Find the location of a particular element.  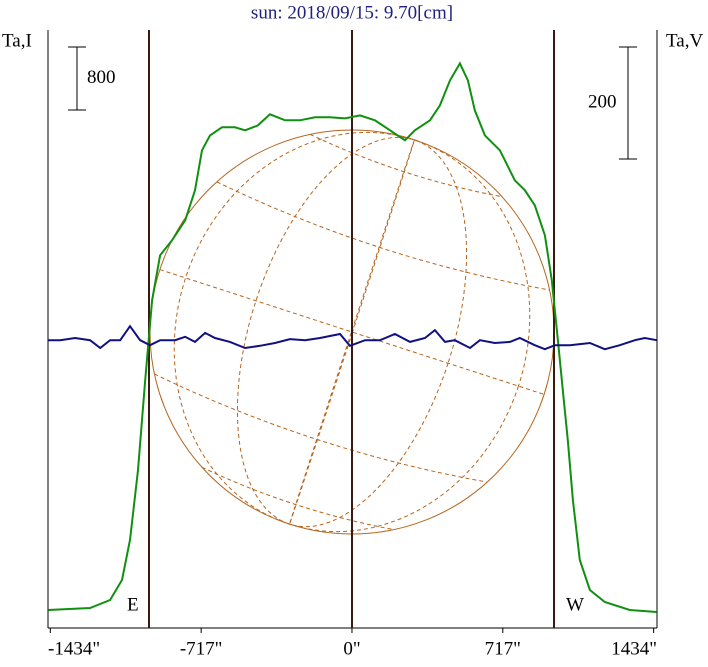

x-tick-label: 717" is located at coordinates (503, 648).